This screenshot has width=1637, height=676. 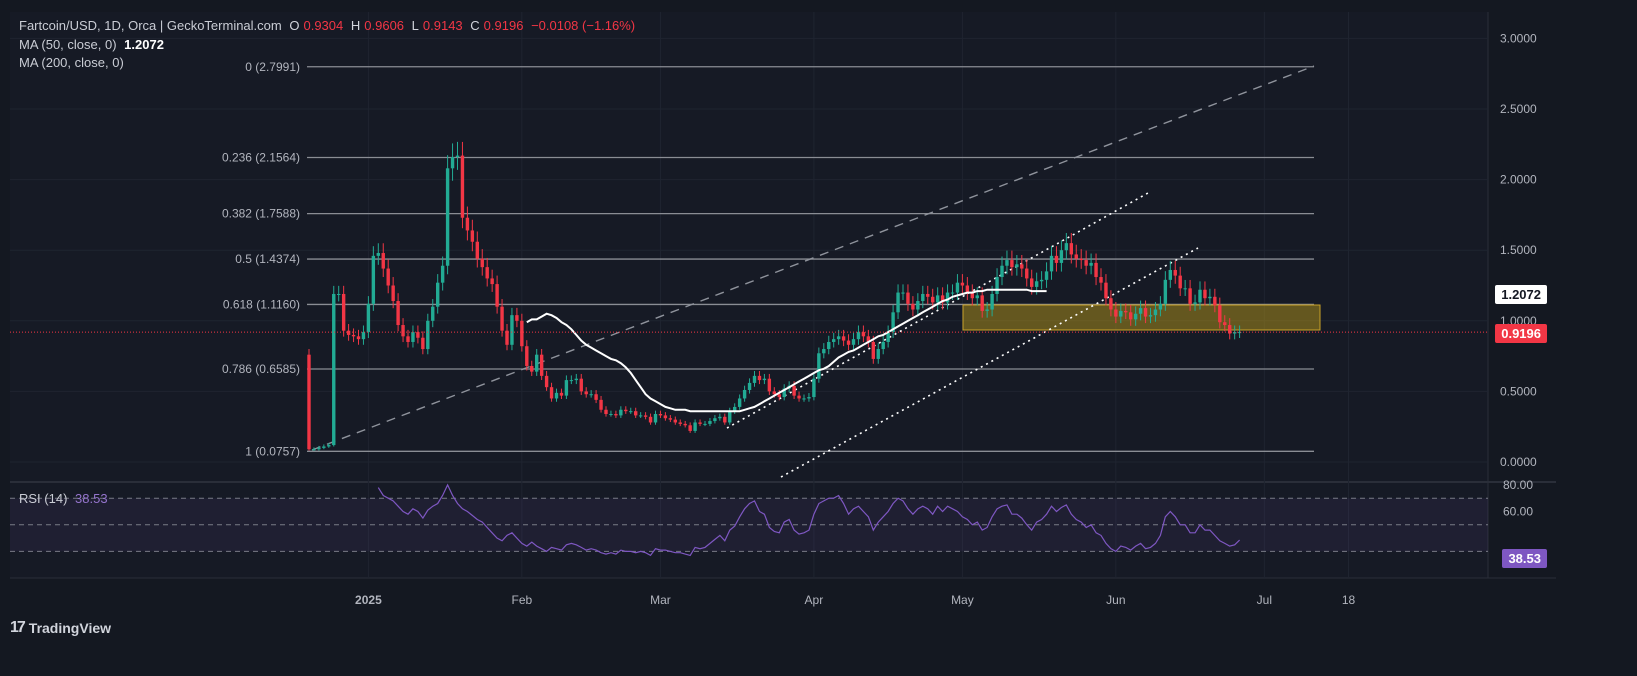 What do you see at coordinates (384, 25) in the screenshot?
I see `high-value: 0.9606` at bounding box center [384, 25].